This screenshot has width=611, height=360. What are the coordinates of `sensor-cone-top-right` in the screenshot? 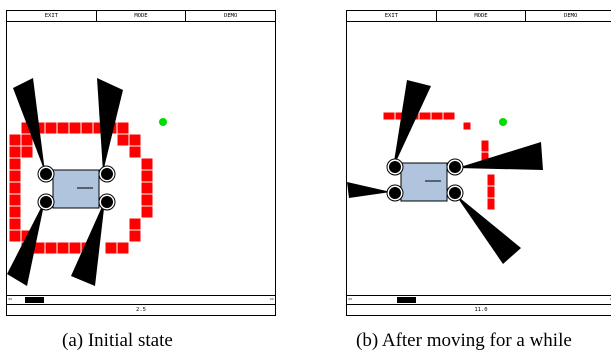 It's located at (110, 125).